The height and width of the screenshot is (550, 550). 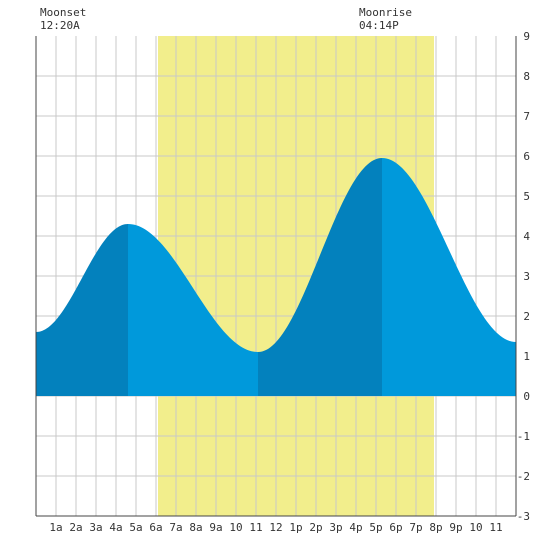 I want to click on x-tick-label: 5p, so click(x=375, y=527).